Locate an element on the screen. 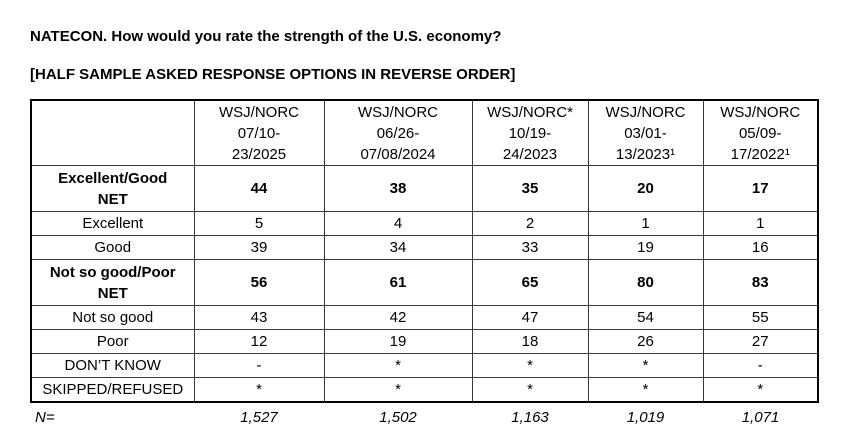  value-cell: 17 is located at coordinates (760, 188).